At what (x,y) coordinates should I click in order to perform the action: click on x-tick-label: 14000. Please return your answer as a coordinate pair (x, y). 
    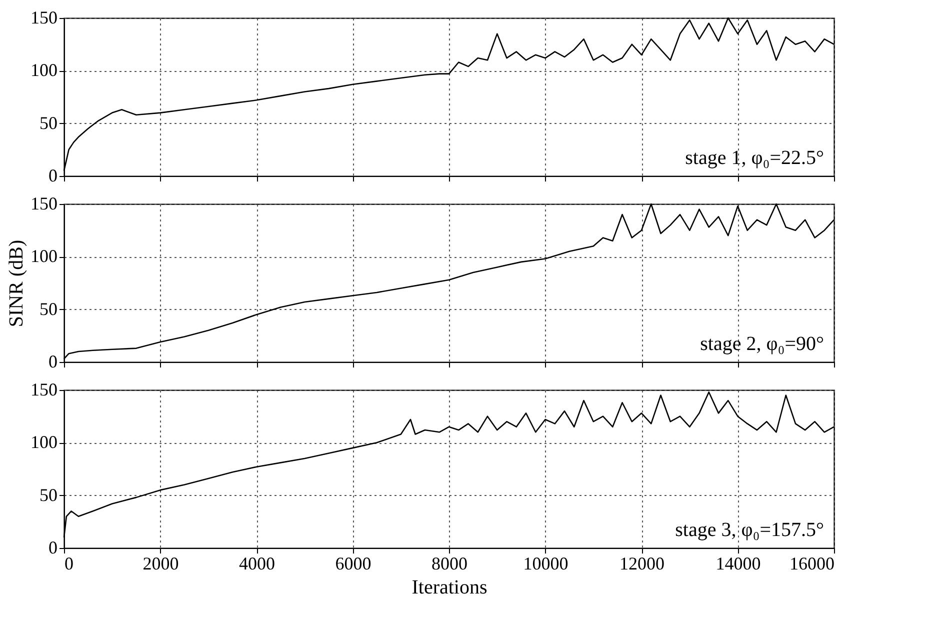
    Looking at the image, I should click on (738, 564).